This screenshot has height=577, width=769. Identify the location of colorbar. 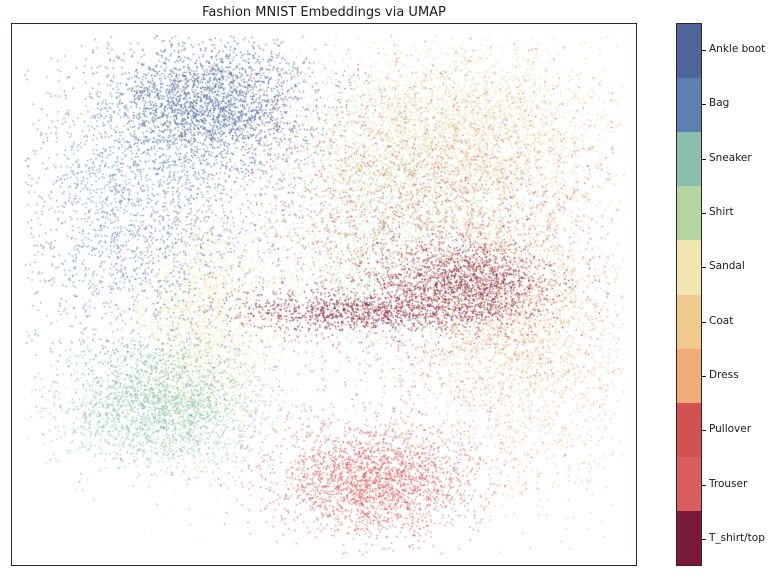
(689, 294).